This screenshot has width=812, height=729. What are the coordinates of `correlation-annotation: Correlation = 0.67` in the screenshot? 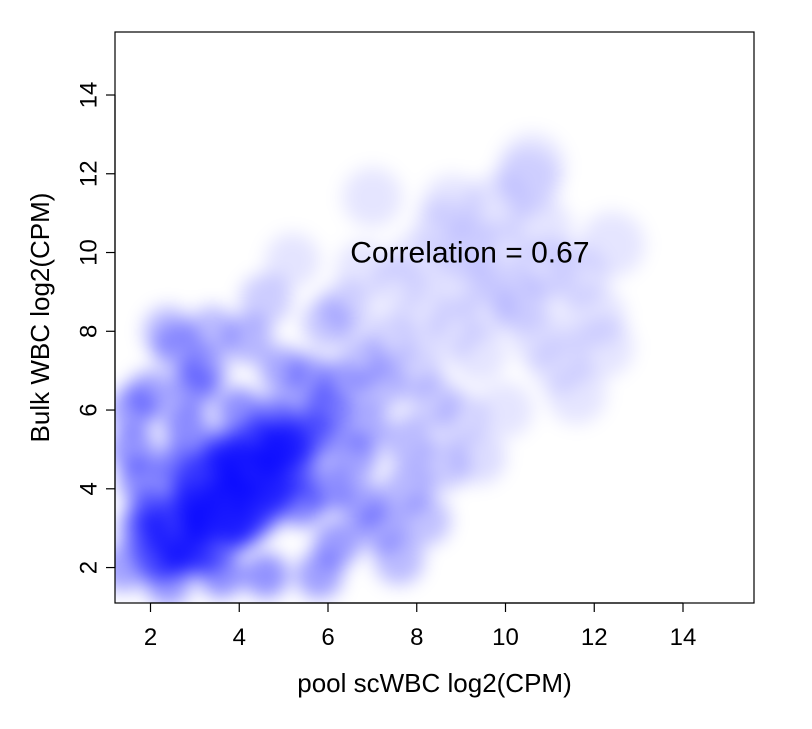 It's located at (469, 253).